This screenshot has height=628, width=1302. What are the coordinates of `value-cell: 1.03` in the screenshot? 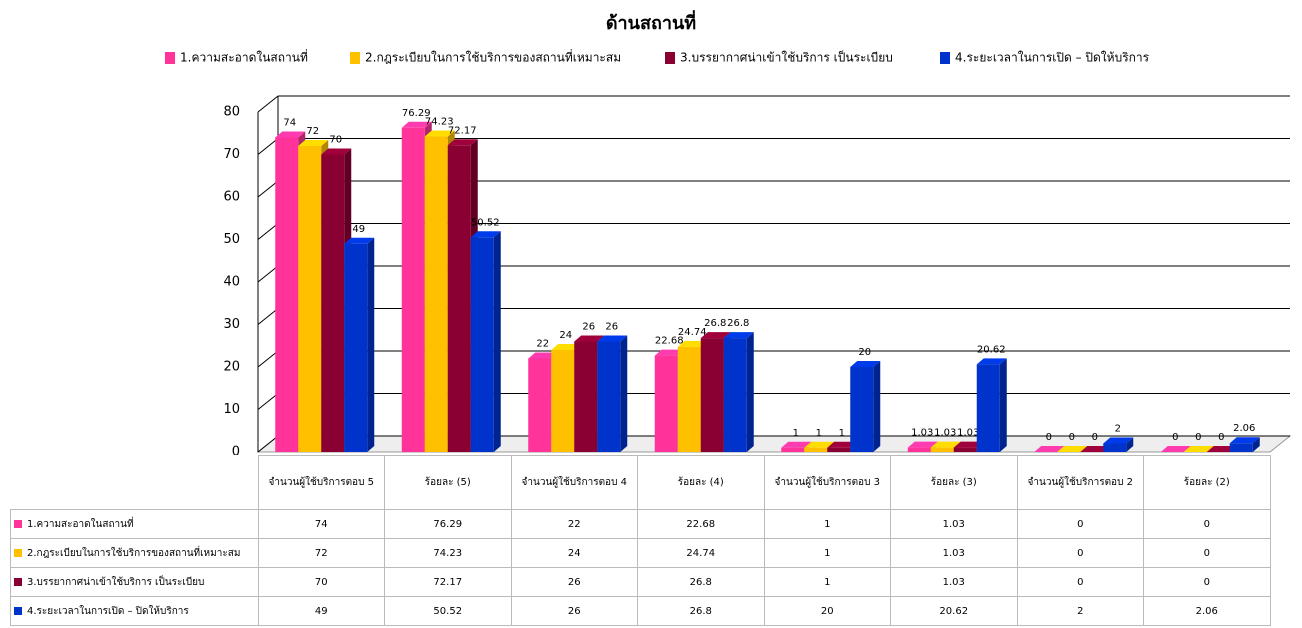 It's located at (954, 553).